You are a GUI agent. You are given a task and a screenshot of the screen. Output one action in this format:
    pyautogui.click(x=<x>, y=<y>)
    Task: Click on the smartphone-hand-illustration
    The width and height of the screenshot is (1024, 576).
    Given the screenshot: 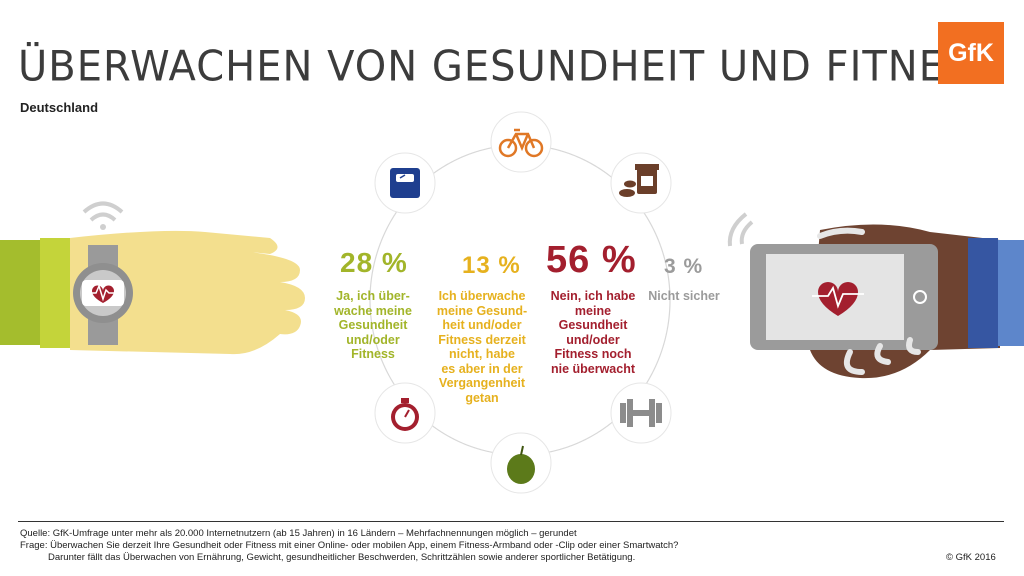 What is the action you would take?
    pyautogui.click(x=887, y=301)
    